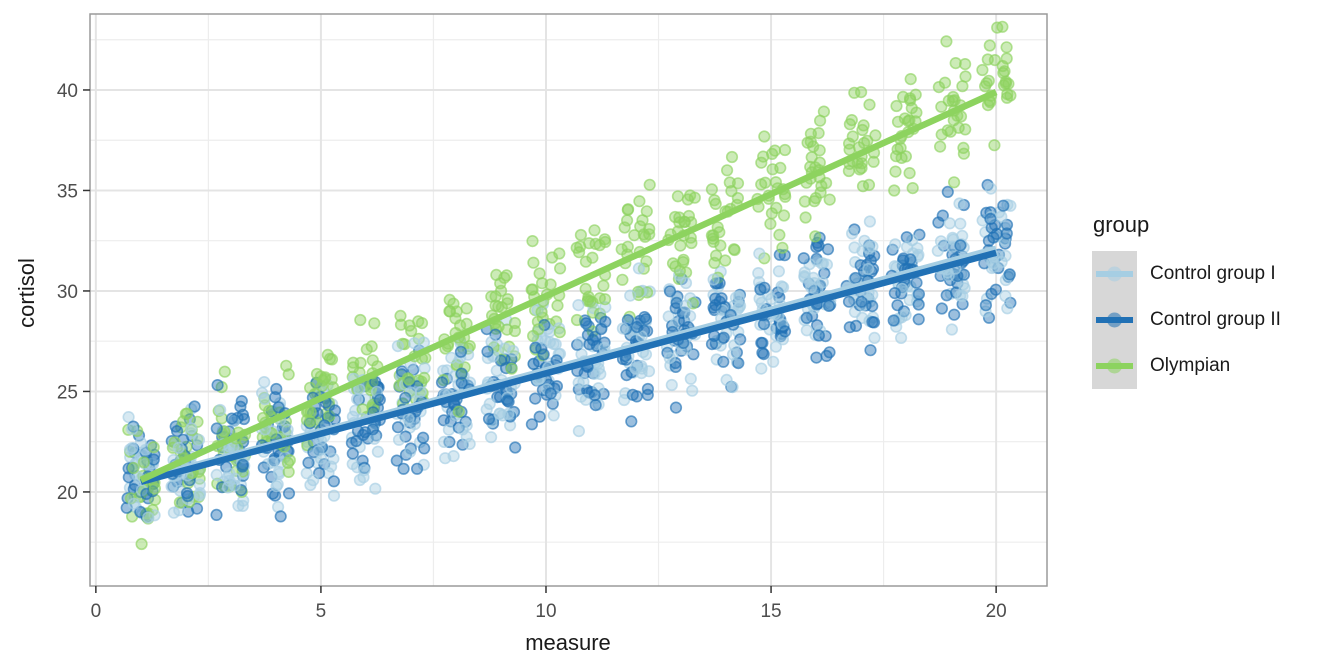 Image resolution: width=1344 pixels, height=672 pixels. What do you see at coordinates (67, 292) in the screenshot?
I see `y-tick-label: 30` at bounding box center [67, 292].